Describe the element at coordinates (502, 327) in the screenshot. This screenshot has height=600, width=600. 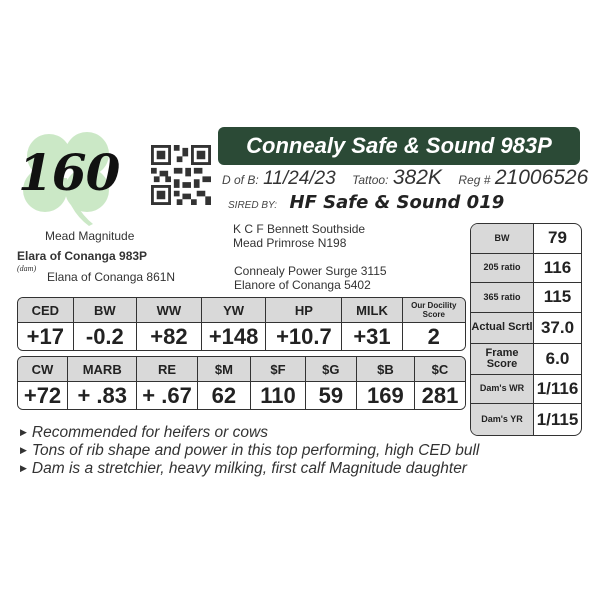
I see `perf-label: Actual Scrtl` at that location.